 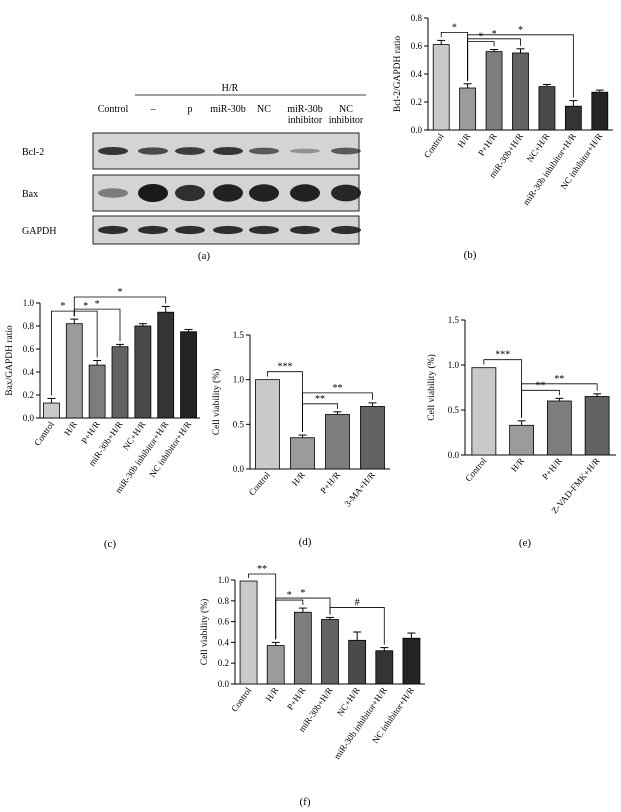 What do you see at coordinates (359, 489) in the screenshot?
I see `x-tick-label: 3-MA+H/R` at bounding box center [359, 489].